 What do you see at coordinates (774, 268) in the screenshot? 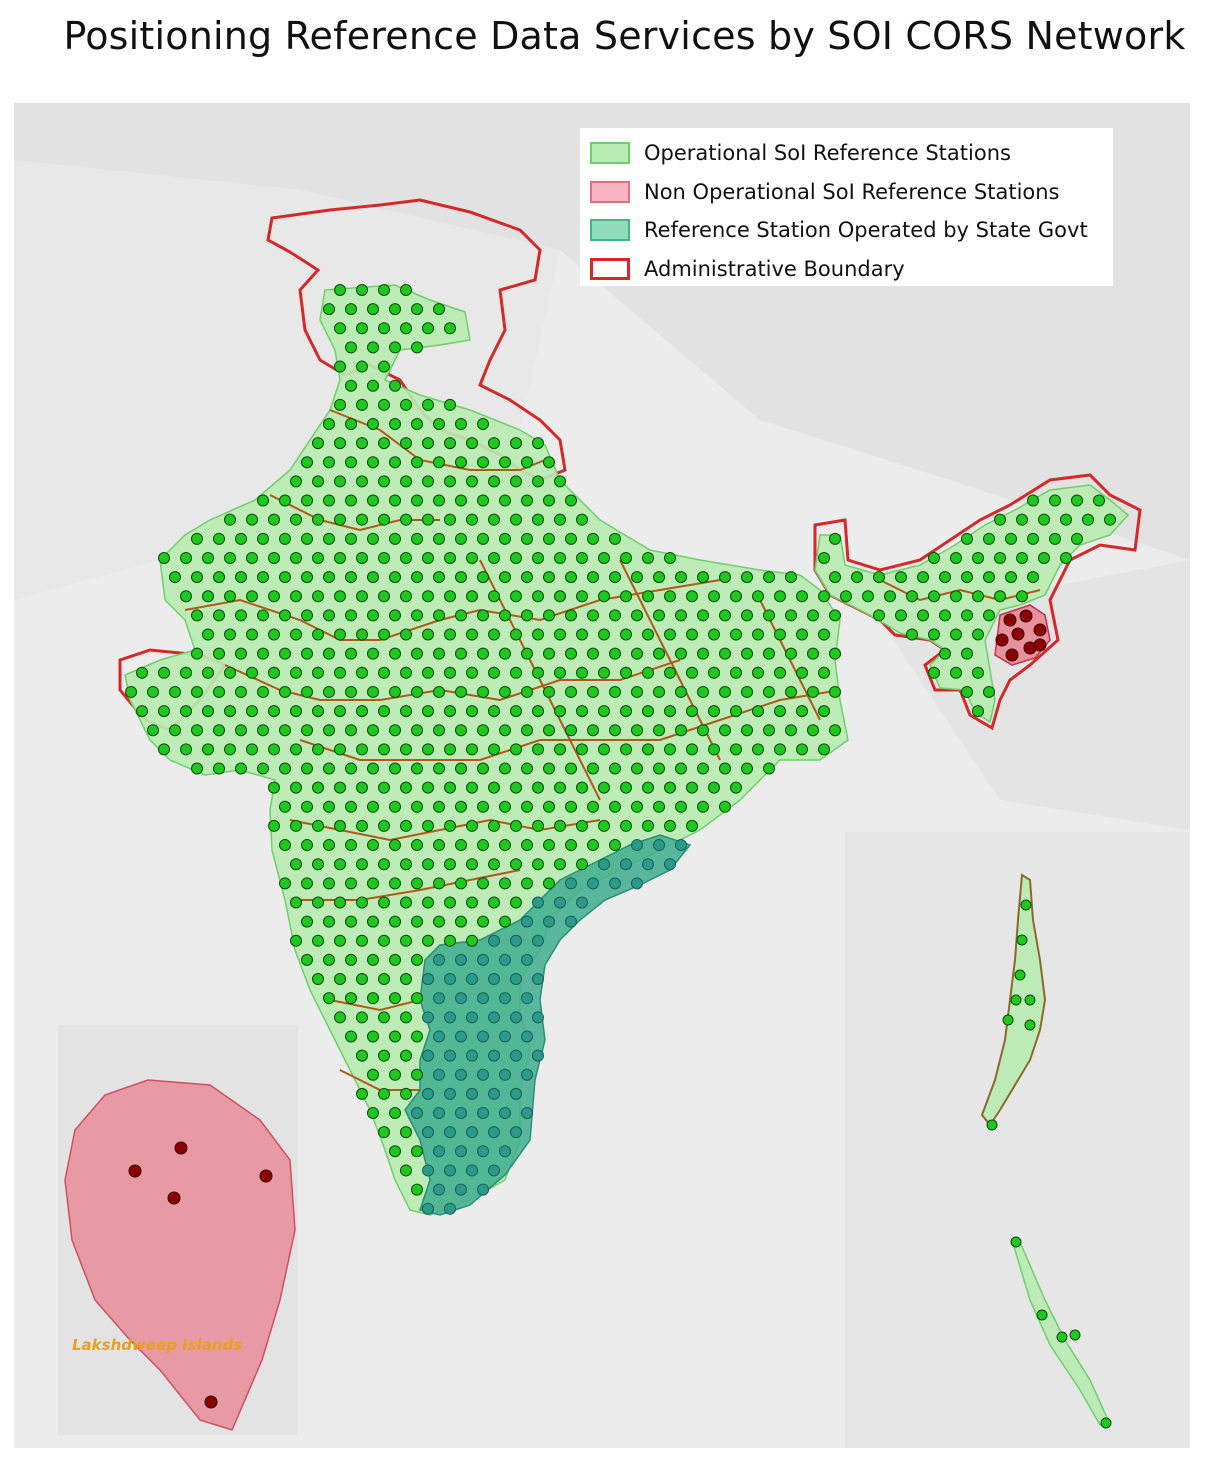
I see `legend-label: Administrative Boundary` at bounding box center [774, 268].